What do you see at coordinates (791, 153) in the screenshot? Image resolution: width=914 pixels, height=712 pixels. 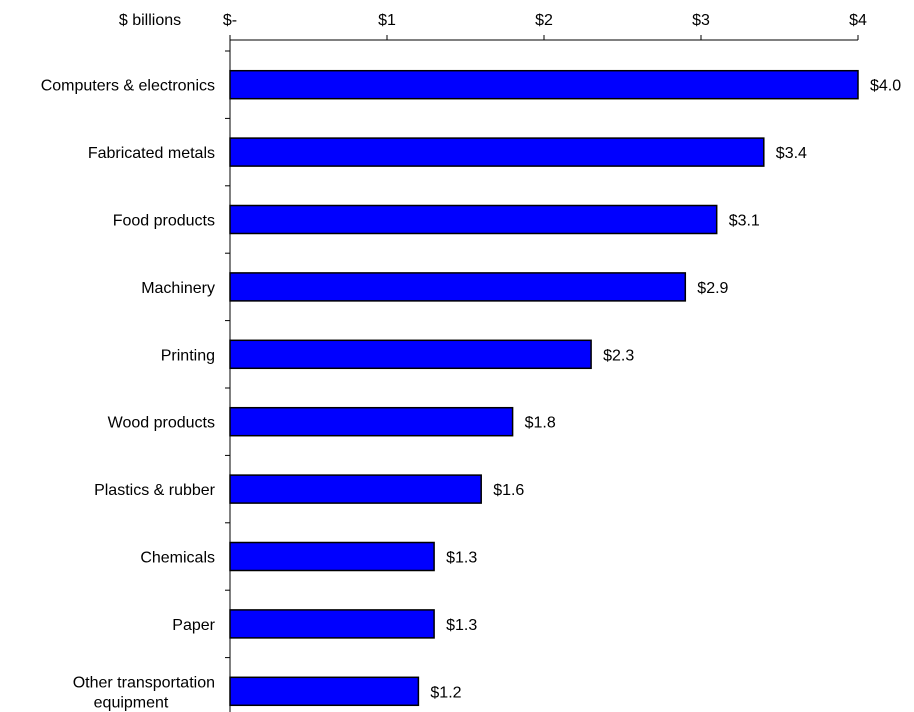 I see `data-label: $3.4` at bounding box center [791, 153].